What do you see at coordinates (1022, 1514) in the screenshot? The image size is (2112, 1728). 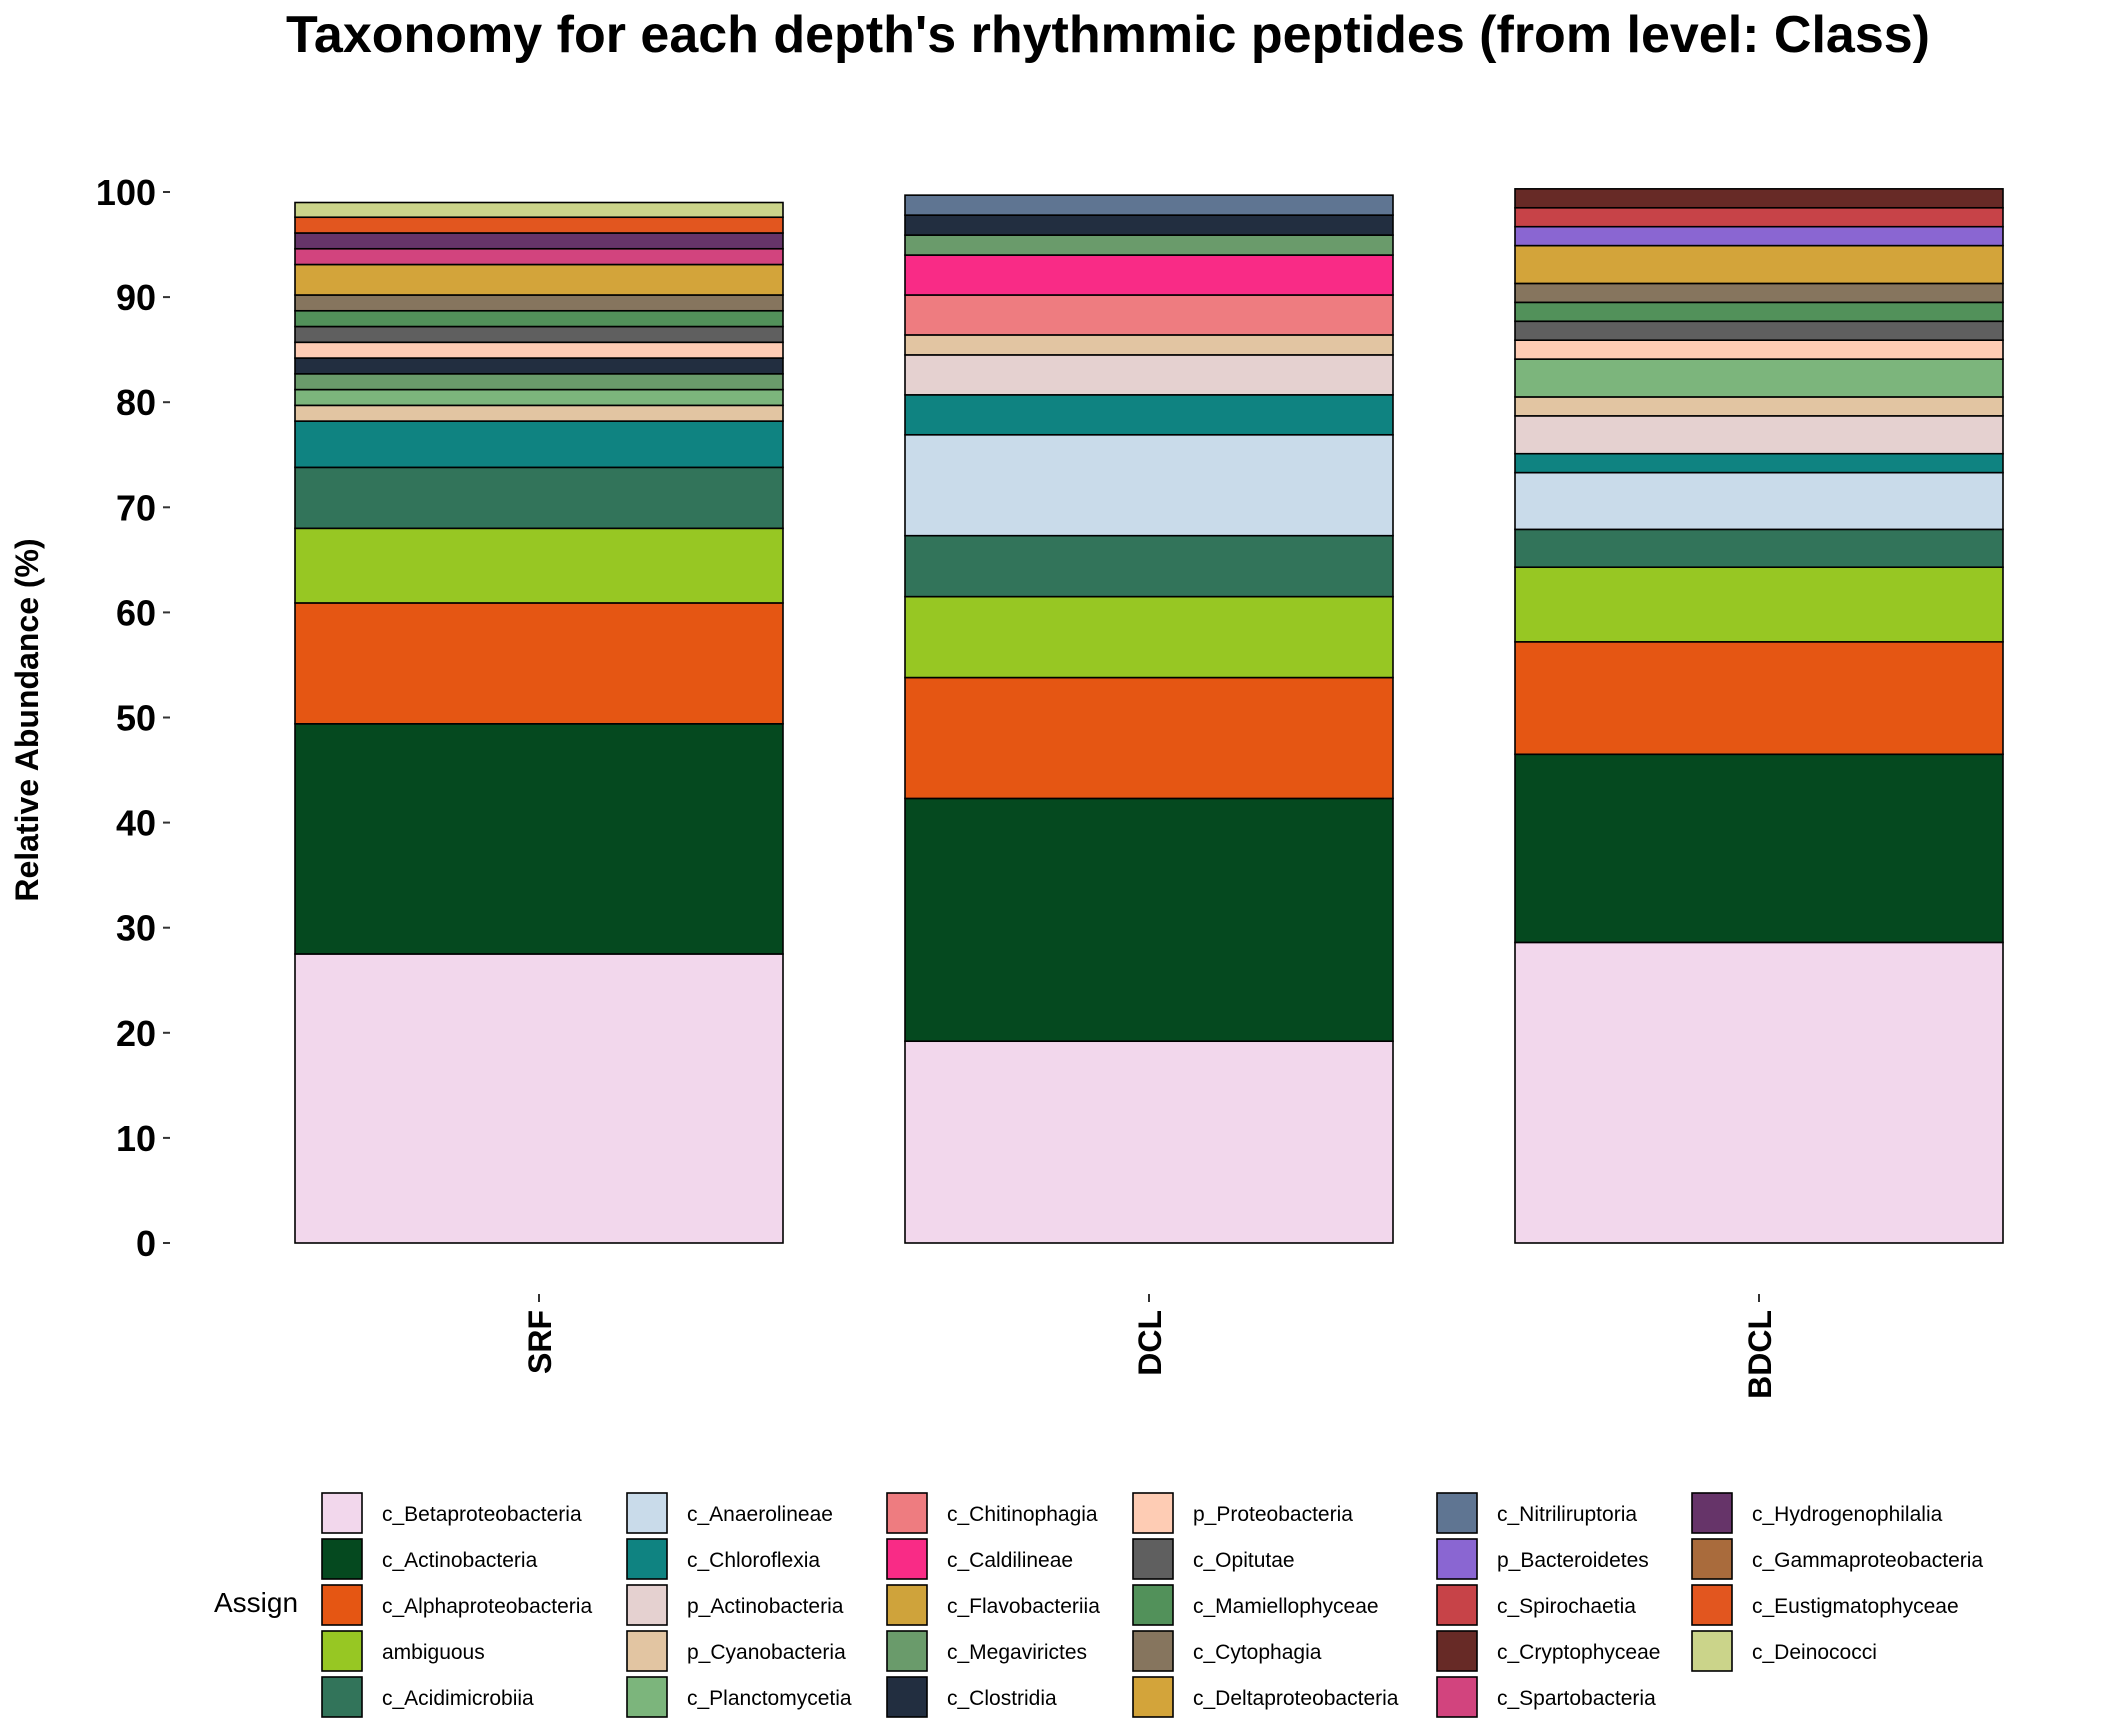 I see `legend-label: c_Chitinophagia` at bounding box center [1022, 1514].